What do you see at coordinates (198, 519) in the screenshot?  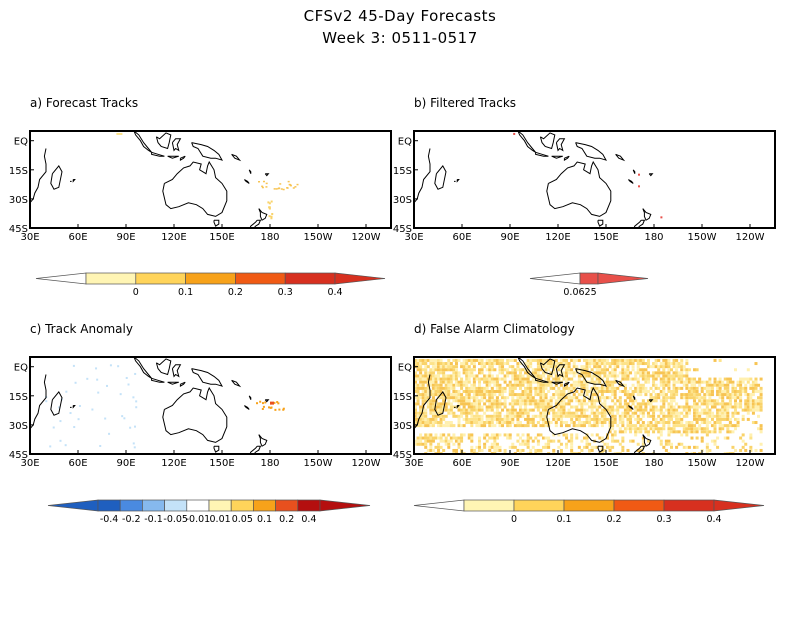 I see `colorbar-label: -0.01` at bounding box center [198, 519].